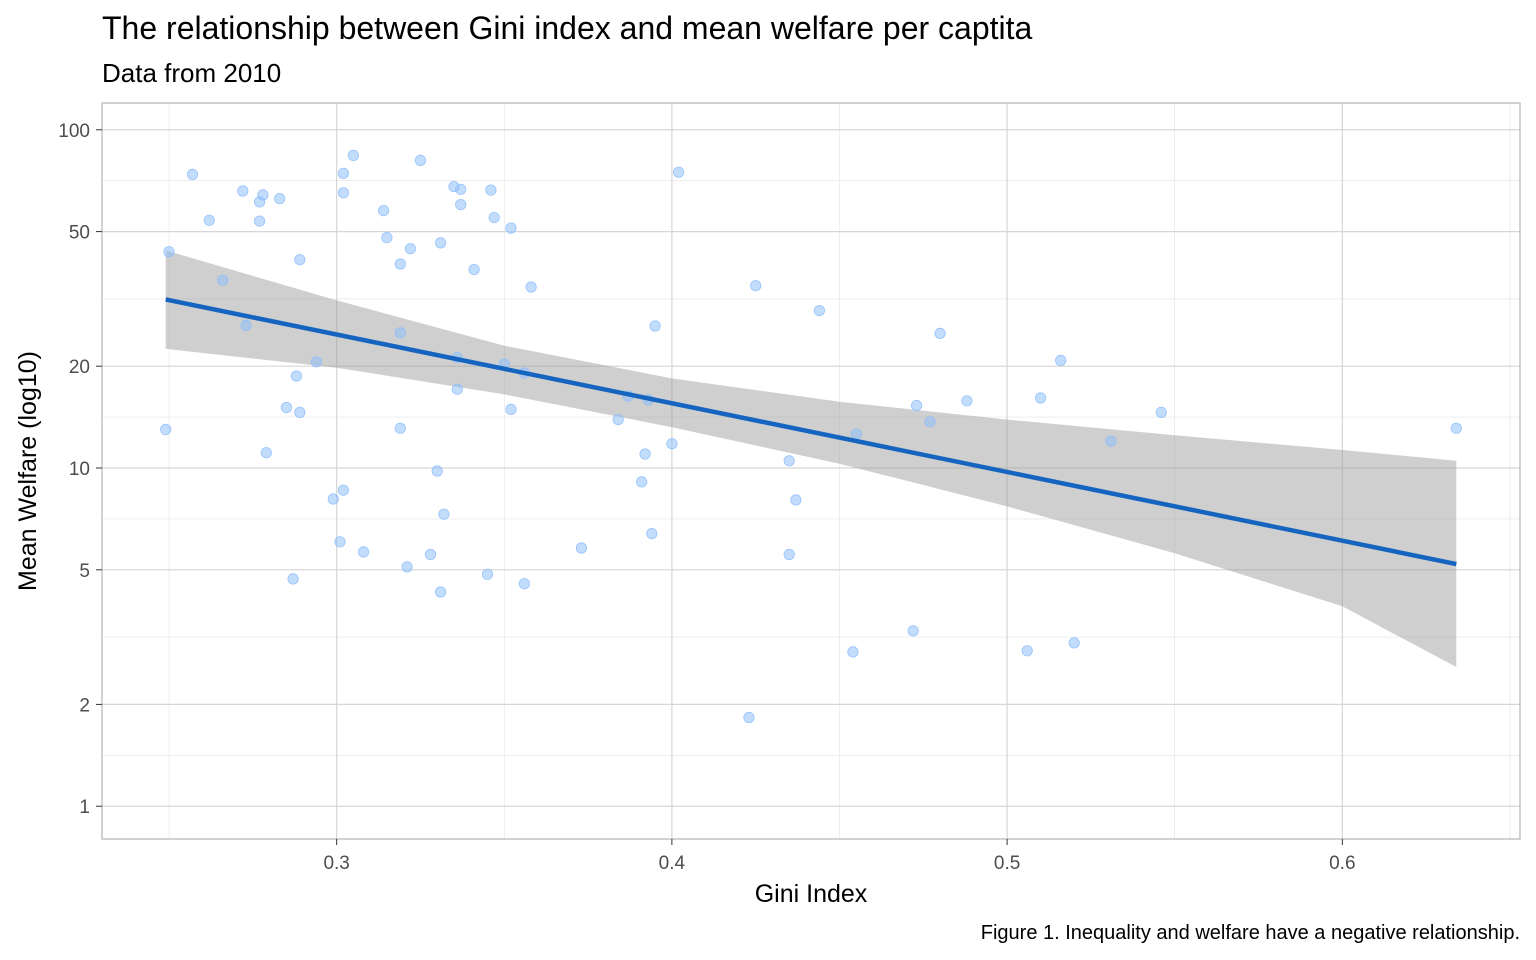 This screenshot has height=960, width=1536. I want to click on y-tick-label: 1, so click(84, 807).